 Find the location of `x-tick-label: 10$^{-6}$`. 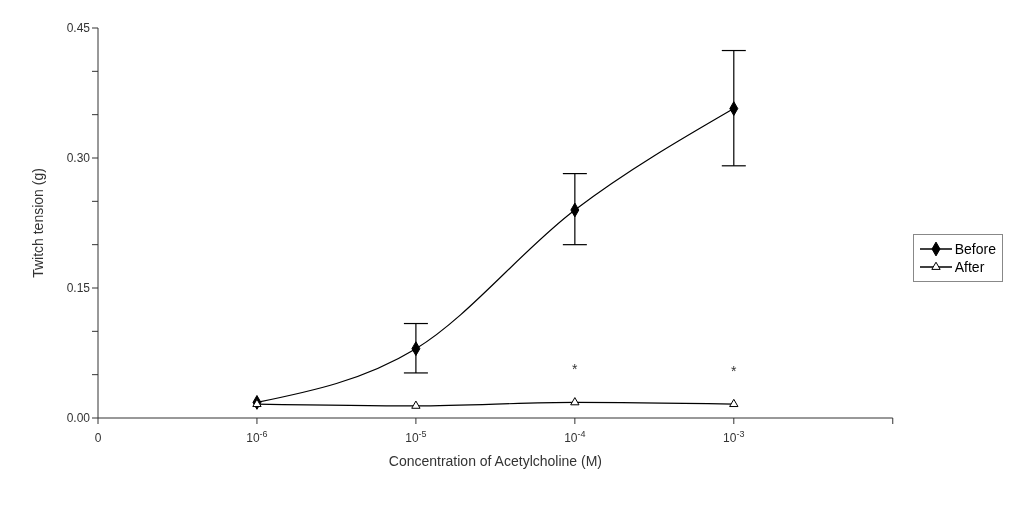

x-tick-label: 10$^{-6}$ is located at coordinates (257, 437).